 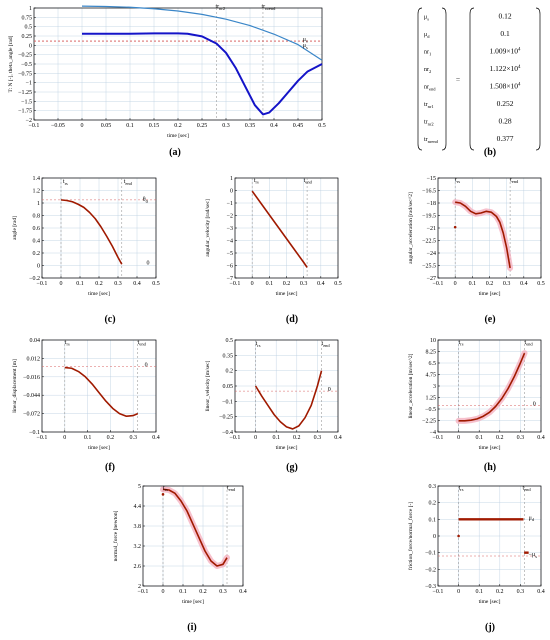 I want to click on panel-caption-i: (i), so click(x=191, y=627).